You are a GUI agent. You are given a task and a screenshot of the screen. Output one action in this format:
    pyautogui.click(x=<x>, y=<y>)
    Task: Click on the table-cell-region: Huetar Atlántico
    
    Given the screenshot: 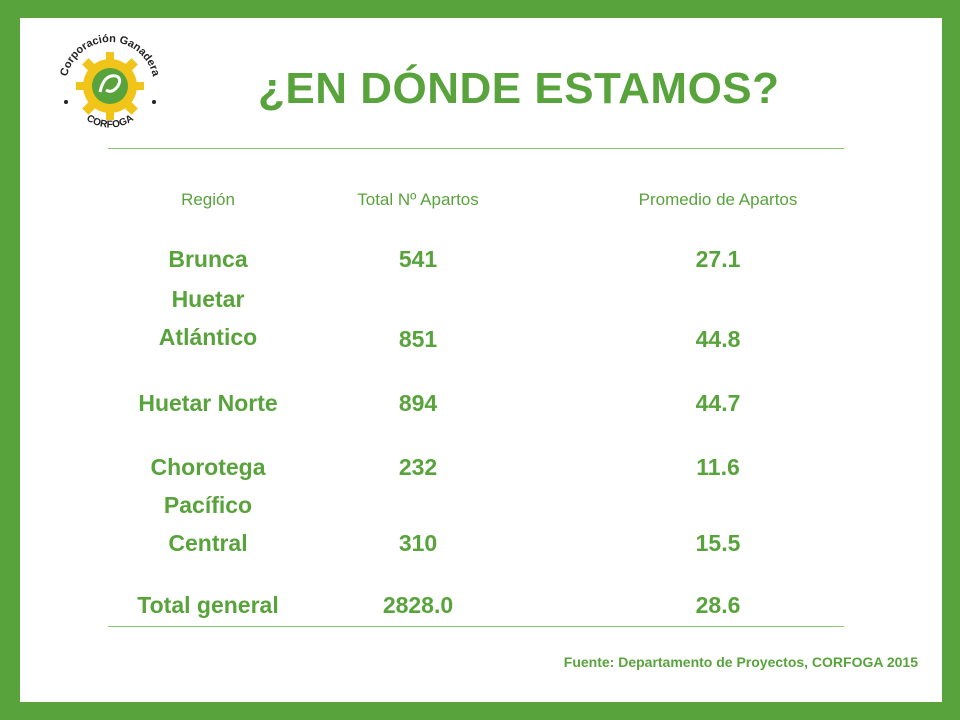 What is the action you would take?
    pyautogui.click(x=208, y=318)
    